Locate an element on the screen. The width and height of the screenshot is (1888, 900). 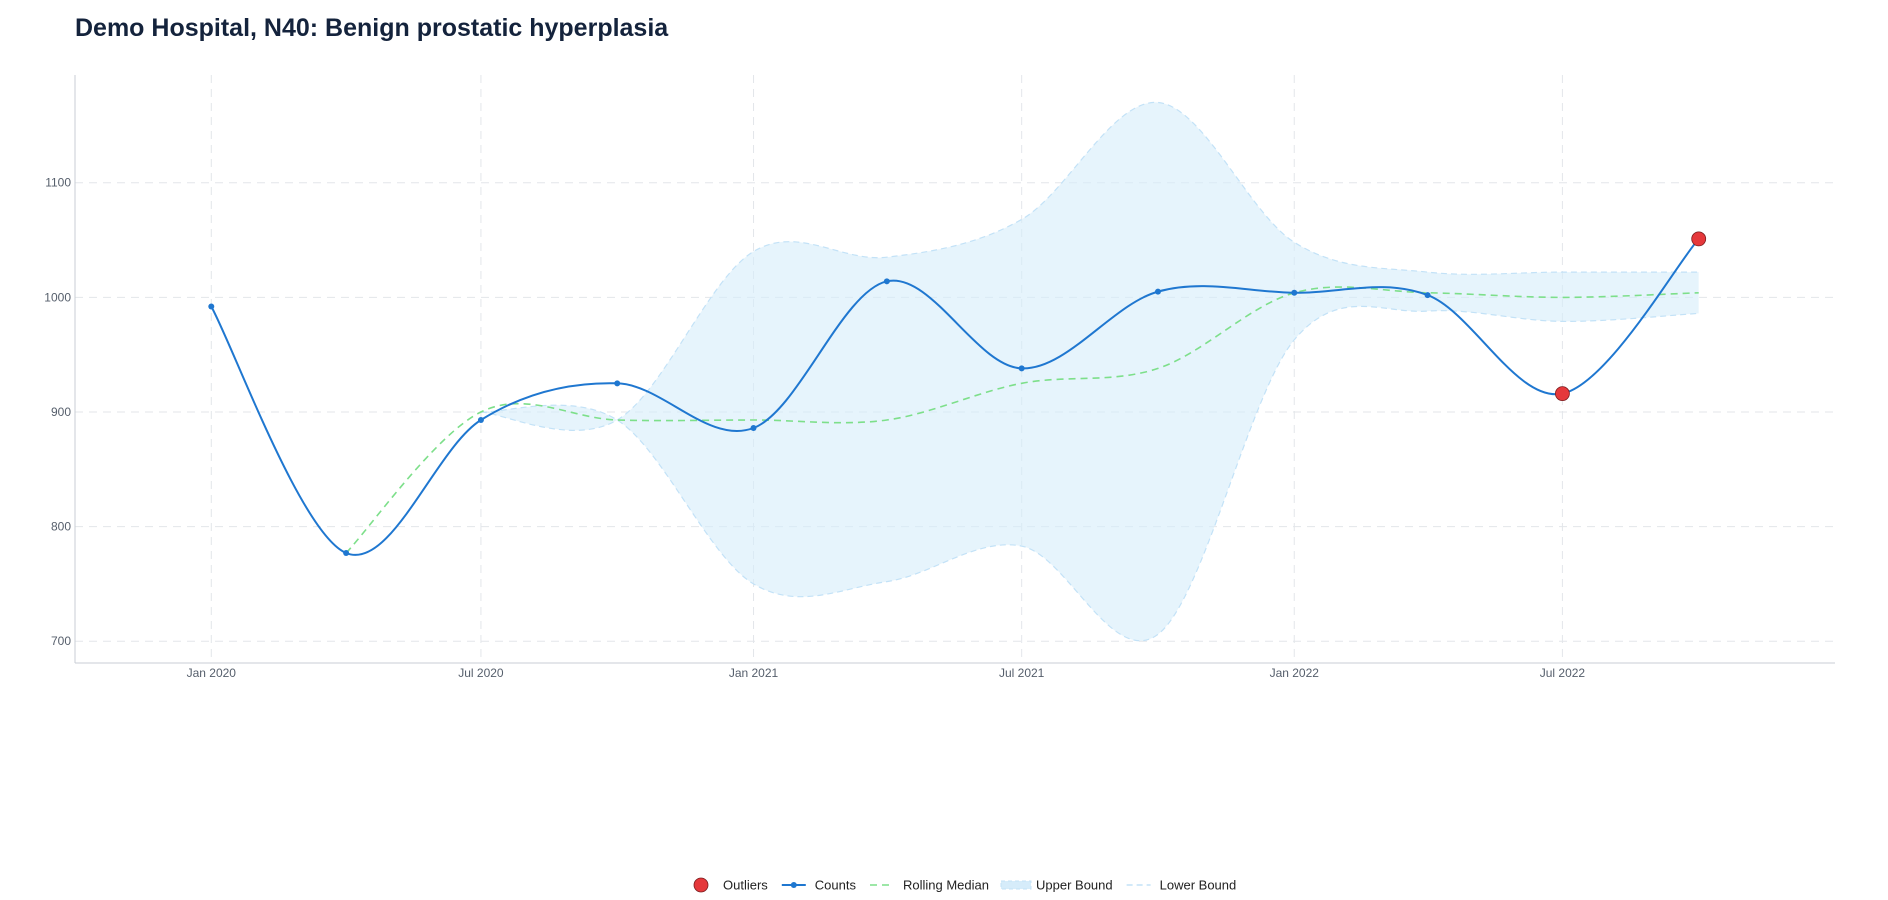
x-tick-label: Jan 2021 is located at coordinates (754, 673).